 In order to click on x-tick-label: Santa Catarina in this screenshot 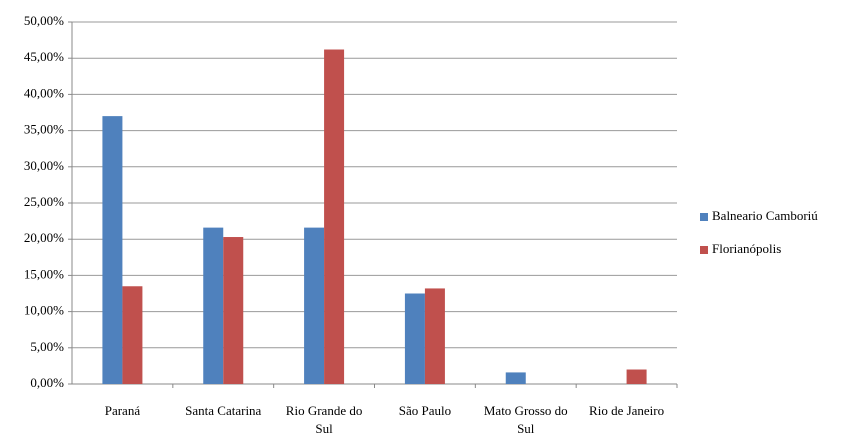, I will do `click(223, 410)`.